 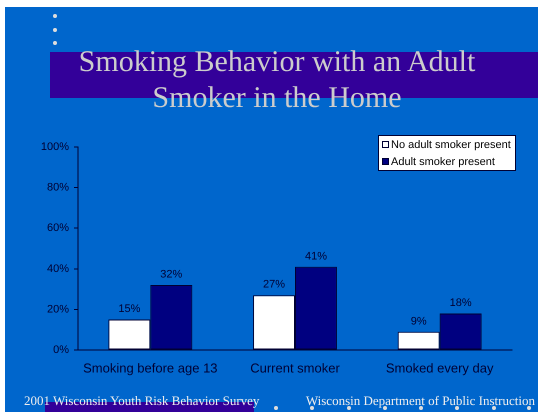 What do you see at coordinates (418, 321) in the screenshot?
I see `data-label: 9%` at bounding box center [418, 321].